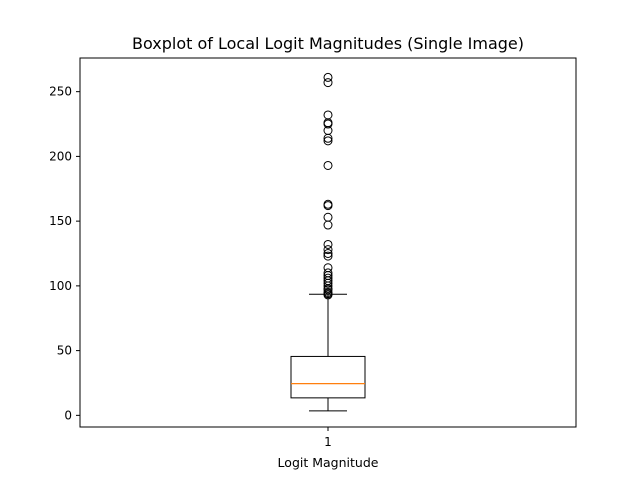 This screenshot has width=640, height=480. I want to click on y-tick-label: 0, so click(68, 415).